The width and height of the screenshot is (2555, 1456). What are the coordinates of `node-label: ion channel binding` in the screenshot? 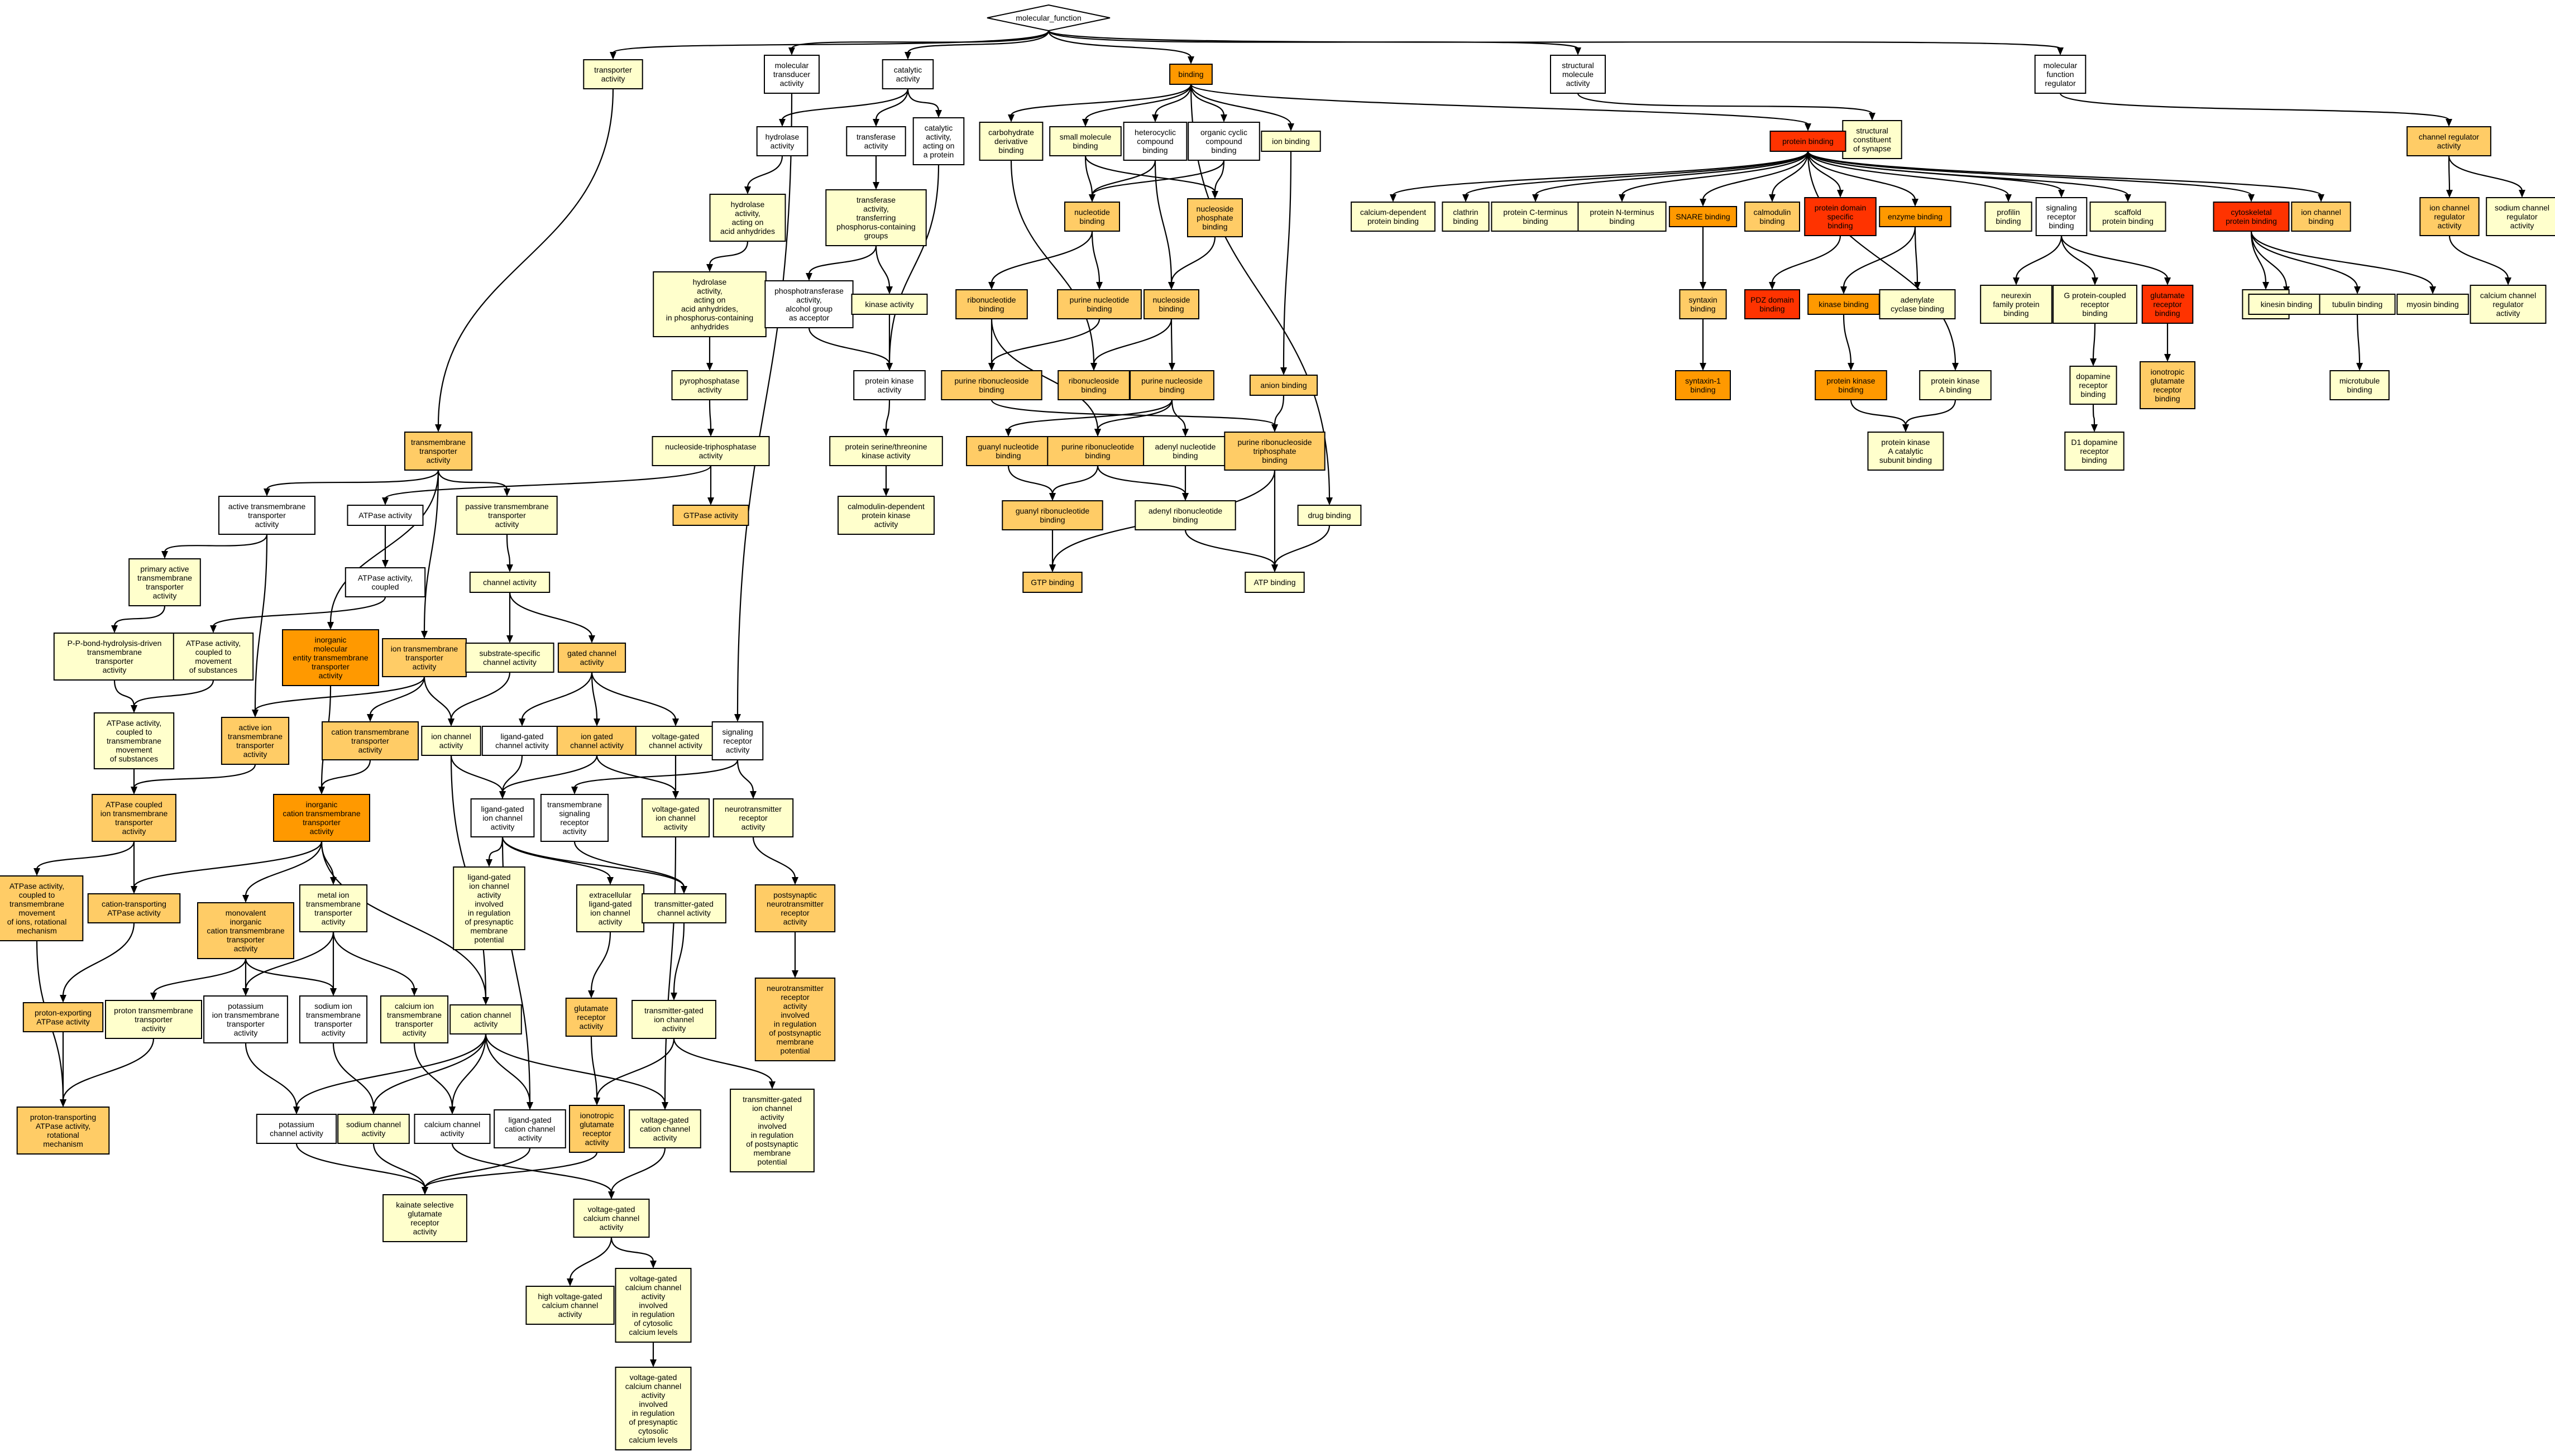 It's located at (2321, 217).